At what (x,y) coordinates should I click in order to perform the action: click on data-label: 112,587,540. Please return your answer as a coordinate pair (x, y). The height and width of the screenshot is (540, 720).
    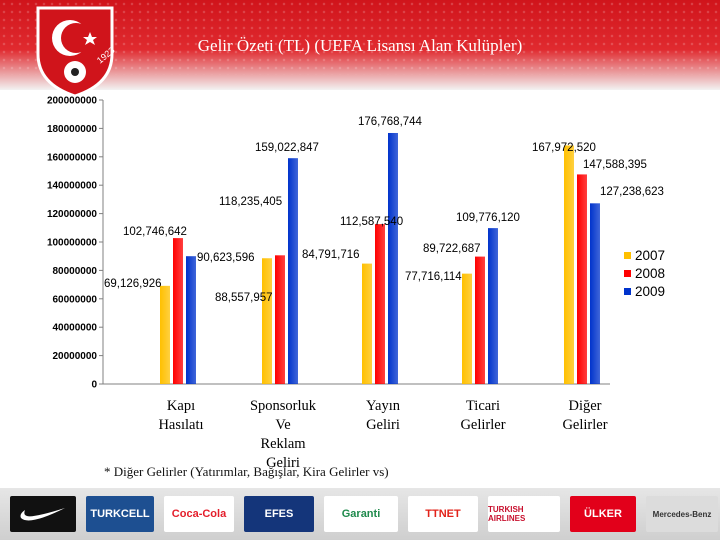
    Looking at the image, I should click on (371, 222).